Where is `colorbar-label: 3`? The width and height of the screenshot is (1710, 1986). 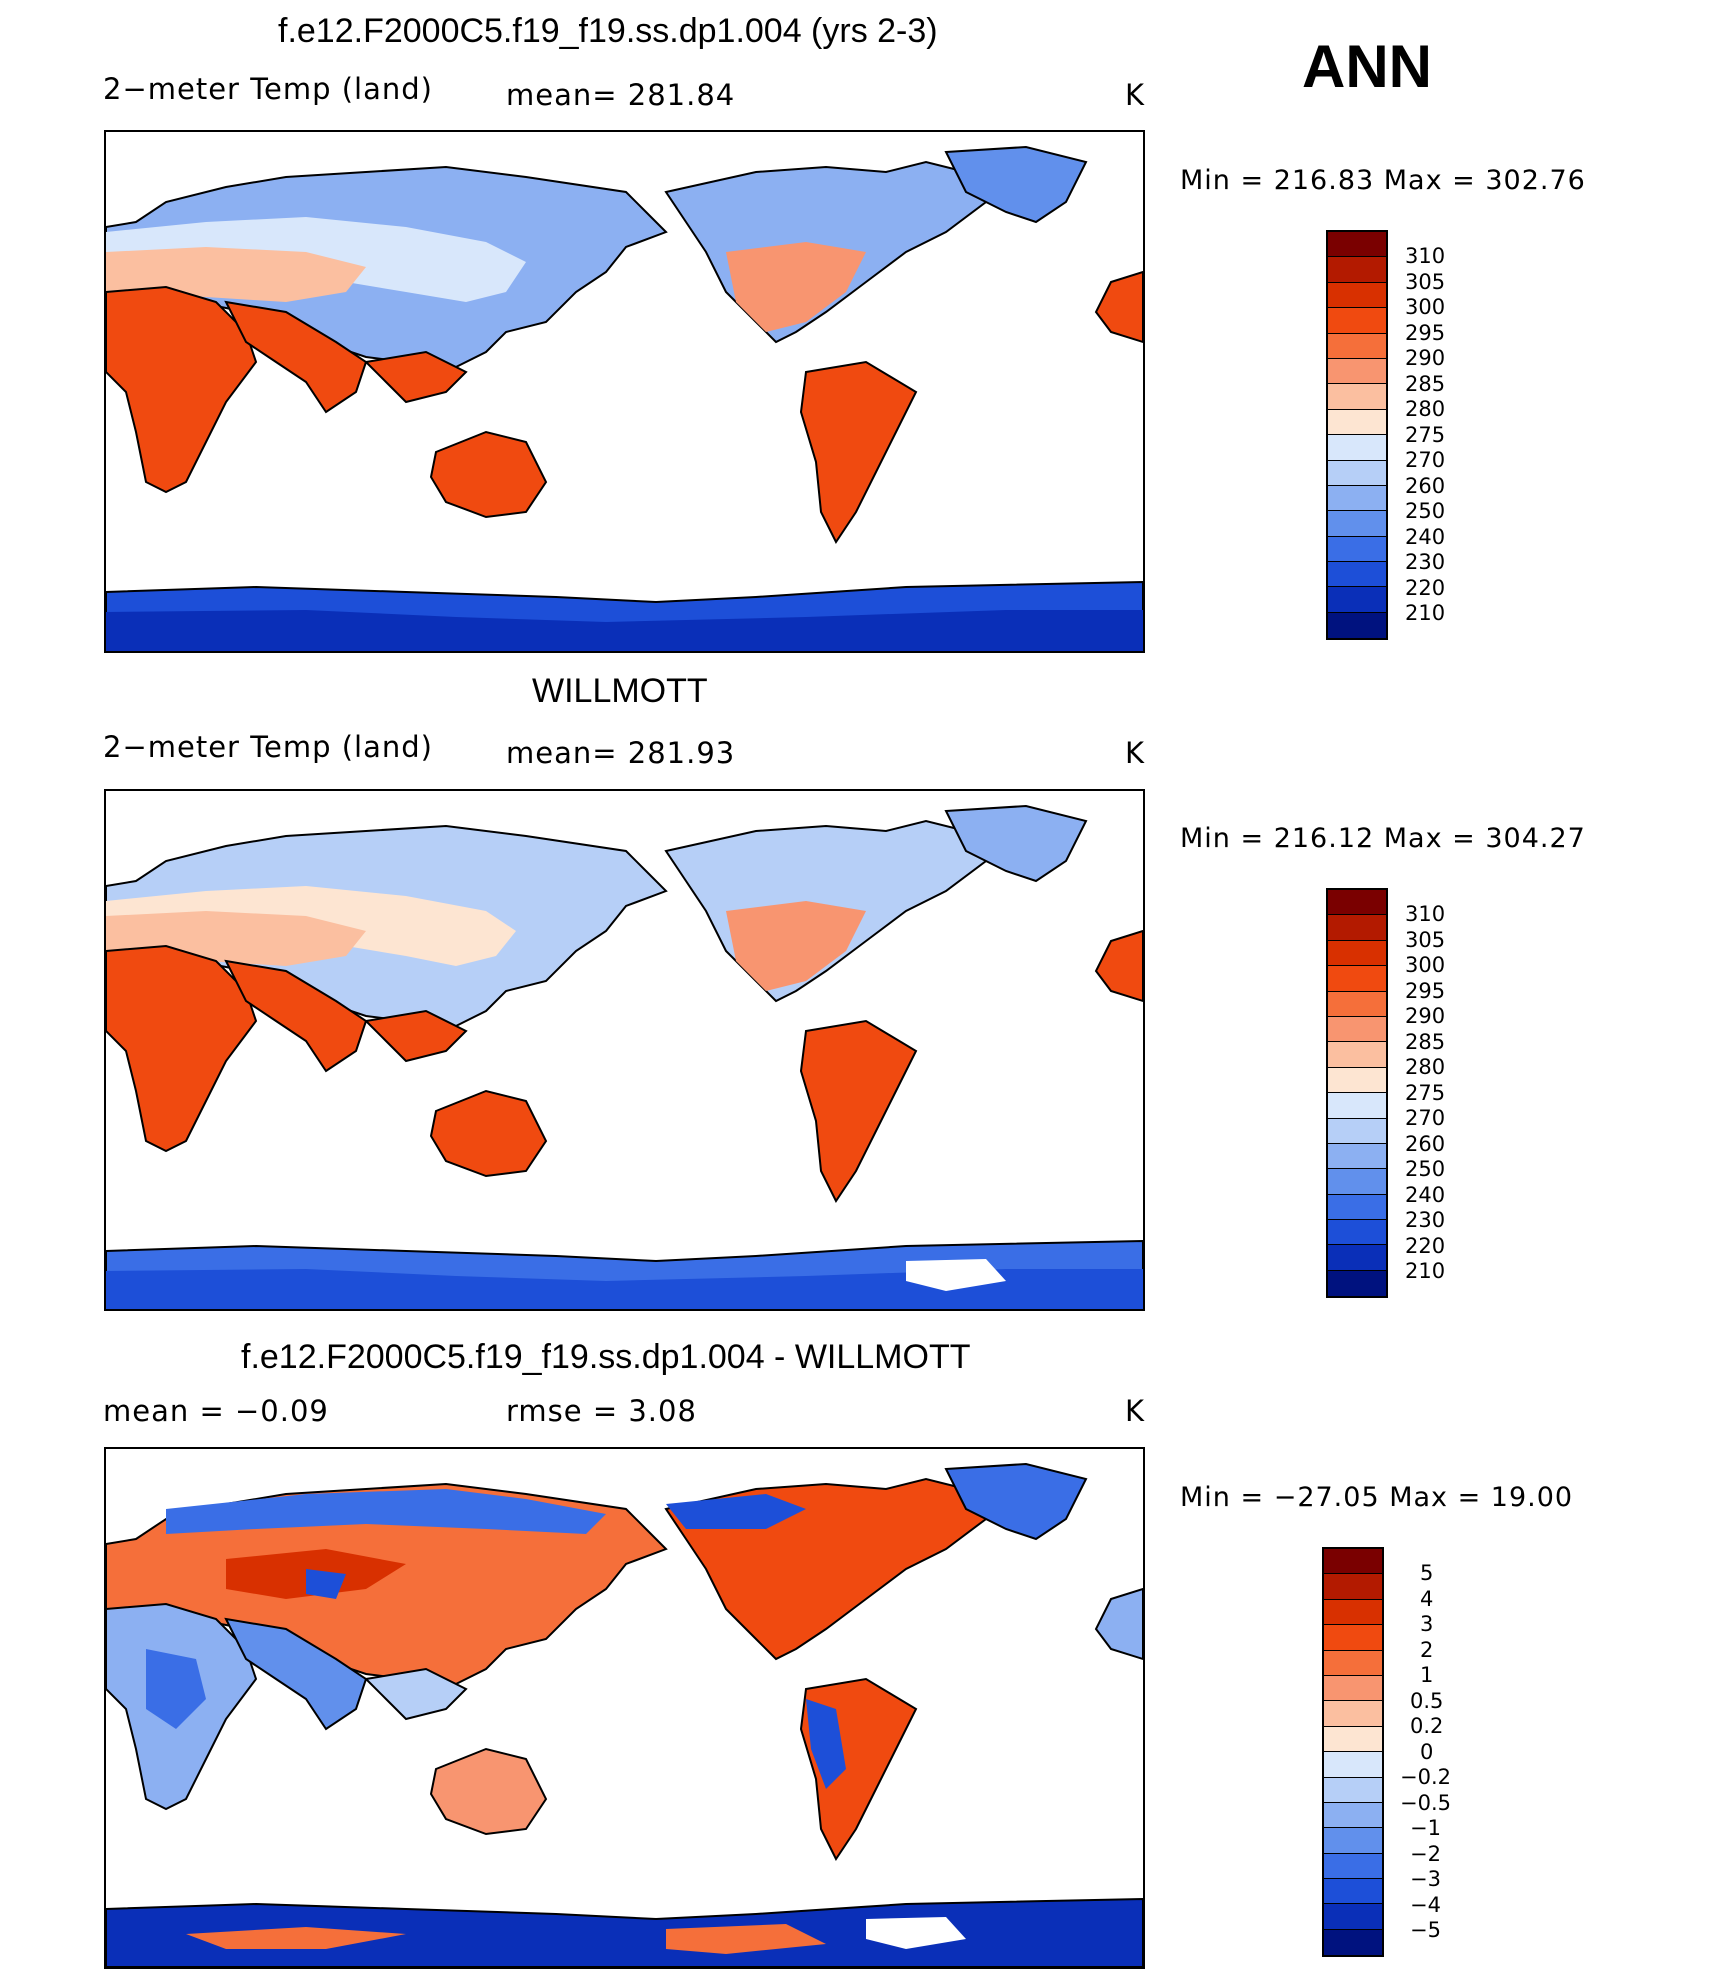
colorbar-label: 3 is located at coordinates (1427, 1624).